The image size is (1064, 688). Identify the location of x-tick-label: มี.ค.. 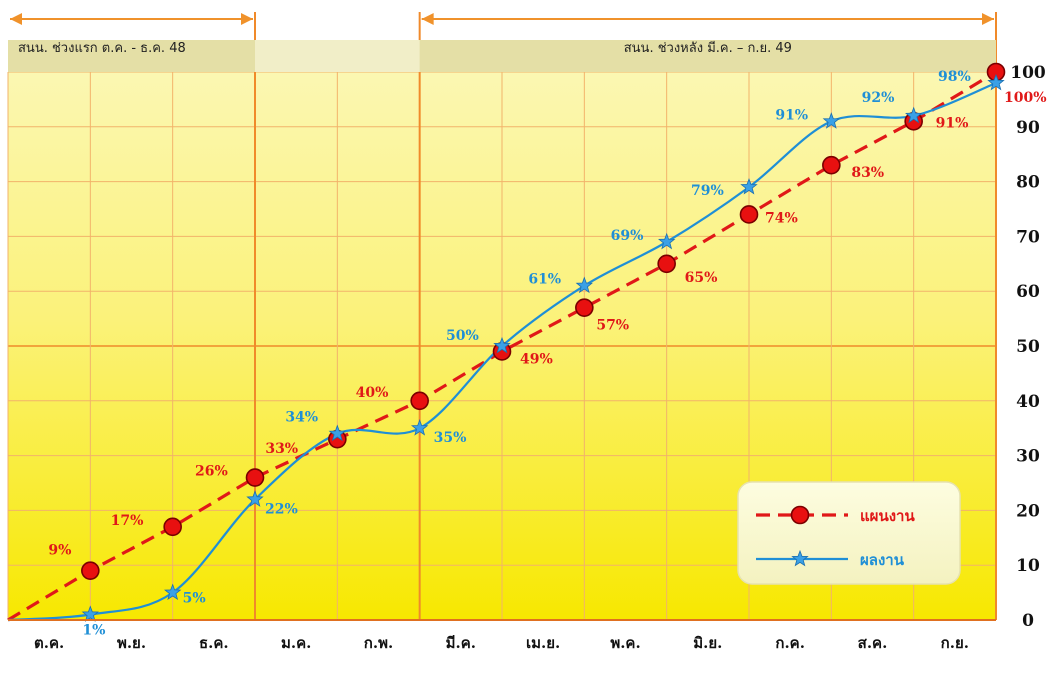
(461, 643).